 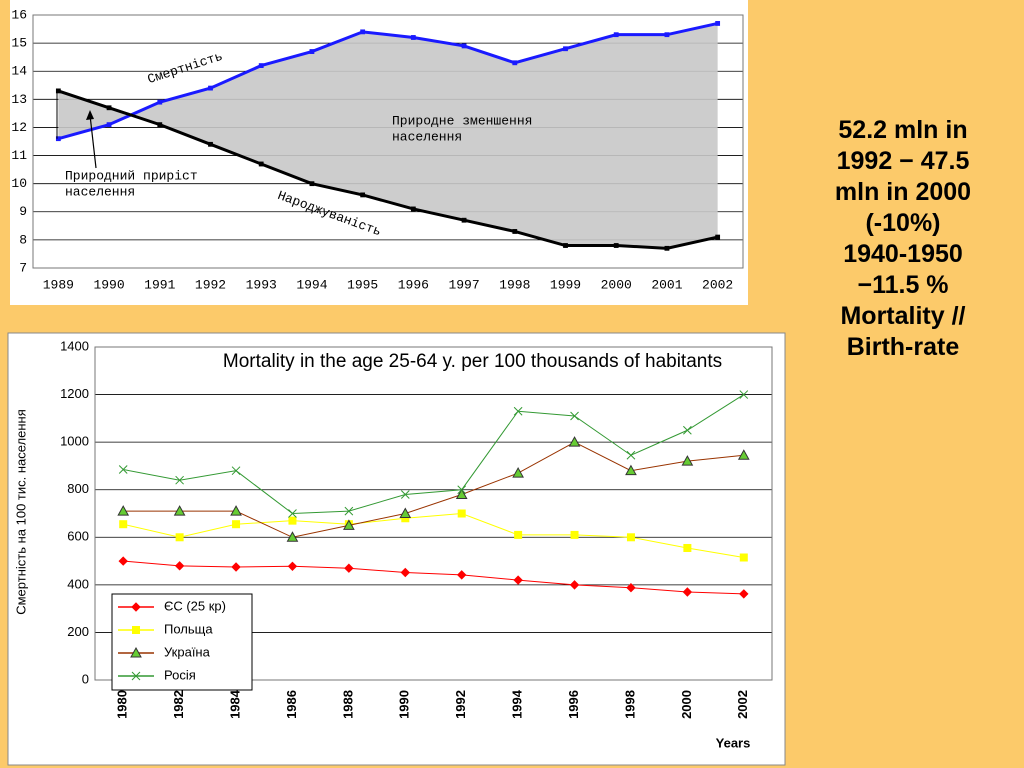 What do you see at coordinates (182, 642) in the screenshot?
I see `legend-box` at bounding box center [182, 642].